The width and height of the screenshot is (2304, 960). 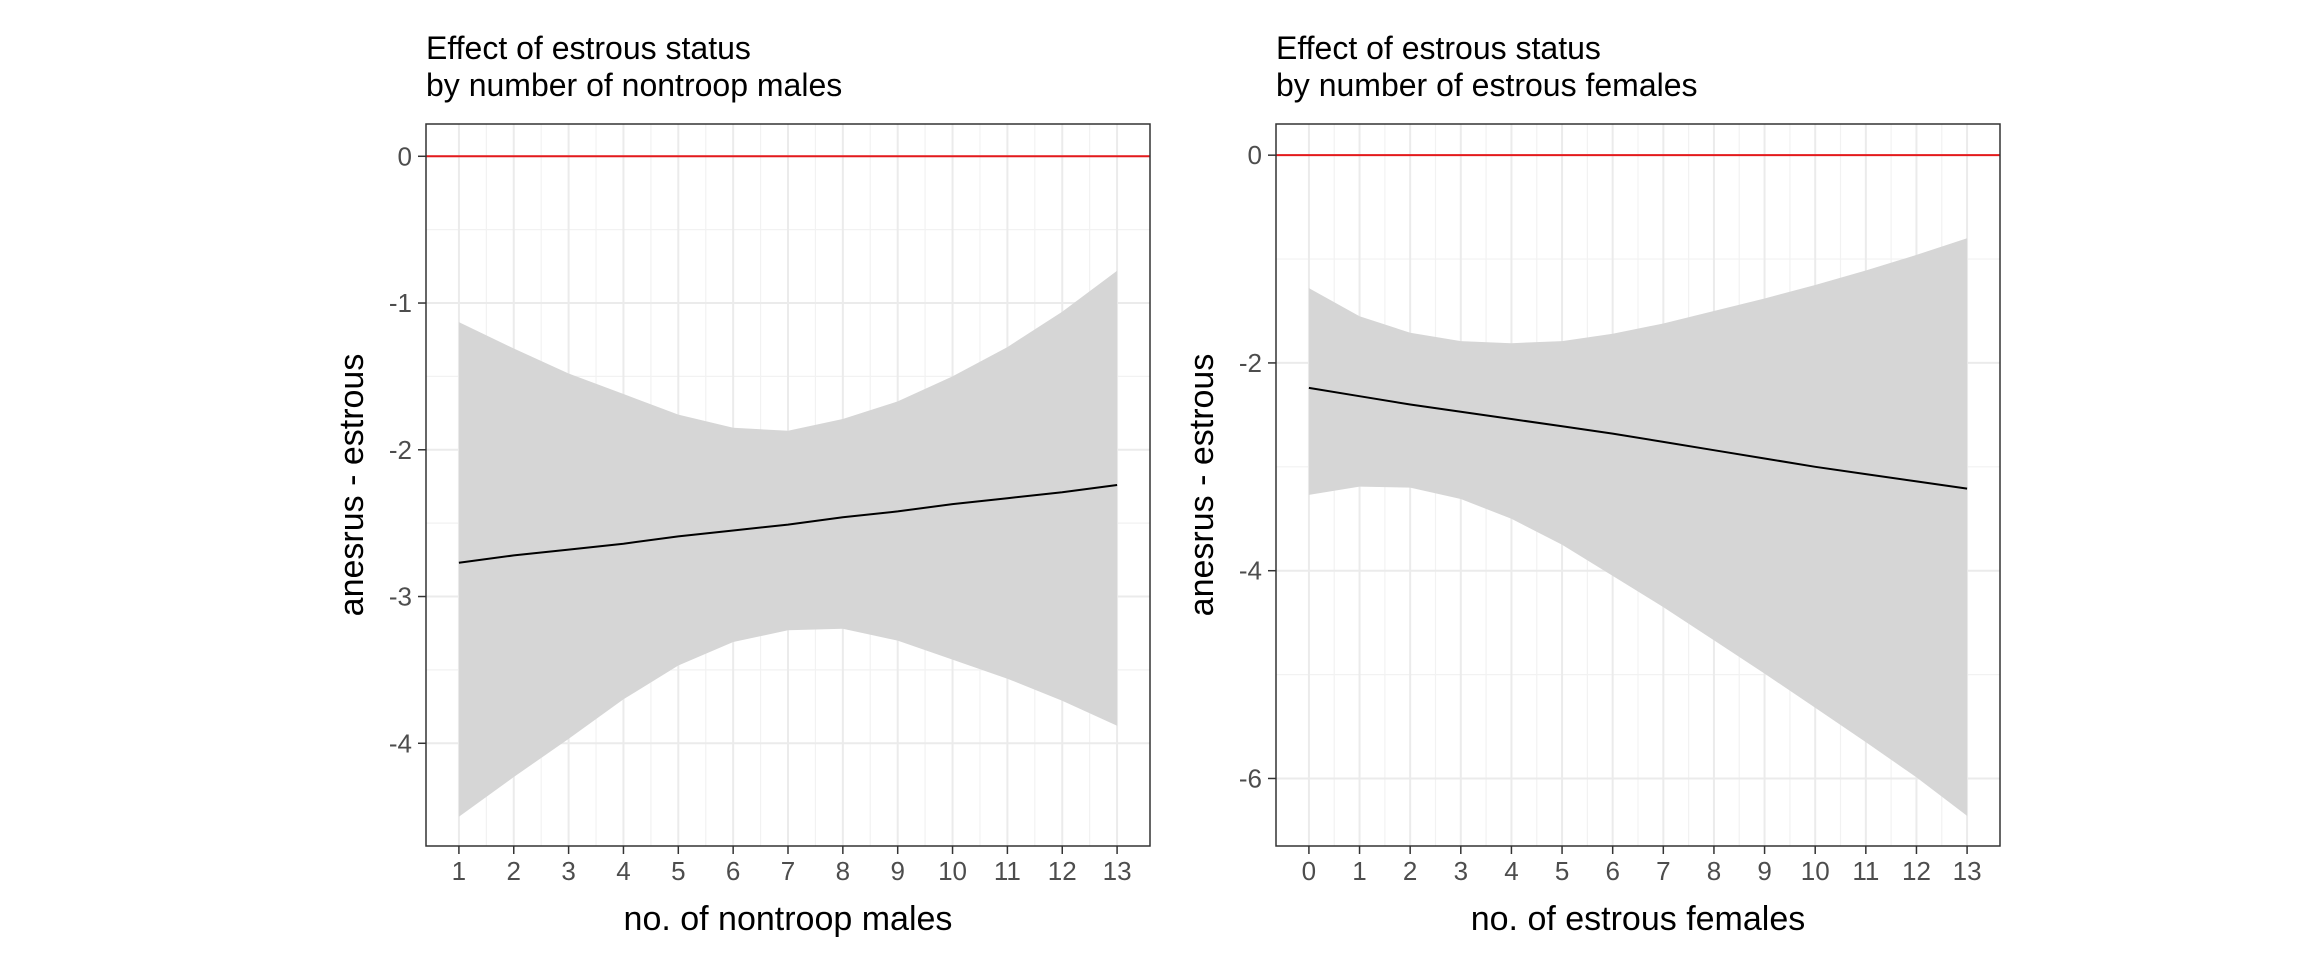 What do you see at coordinates (1250, 778) in the screenshot?
I see `y-tick-label: -6` at bounding box center [1250, 778].